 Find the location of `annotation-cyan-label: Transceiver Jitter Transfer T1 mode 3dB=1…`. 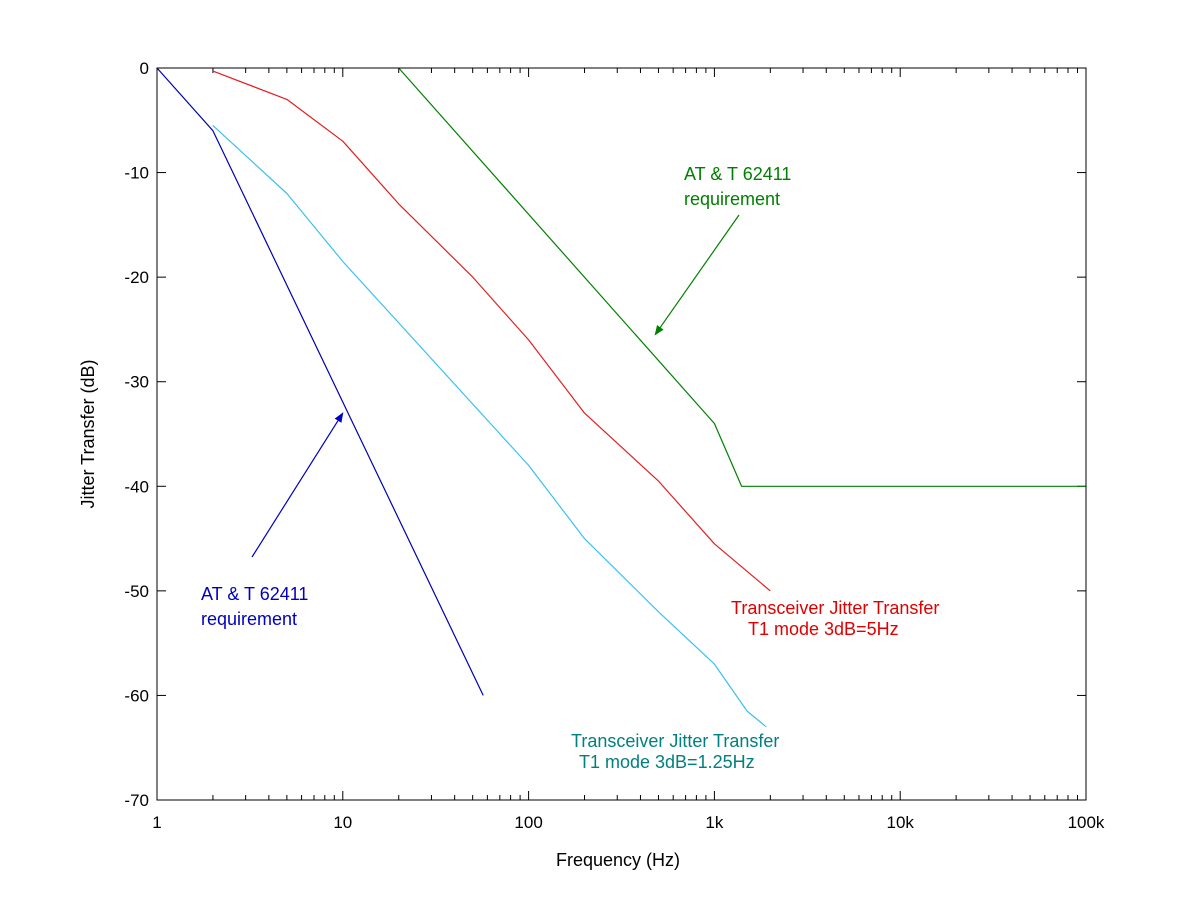

annotation-cyan-label: Transceiver Jitter Transfer T1 mode 3dB=1… is located at coordinates (675, 751).